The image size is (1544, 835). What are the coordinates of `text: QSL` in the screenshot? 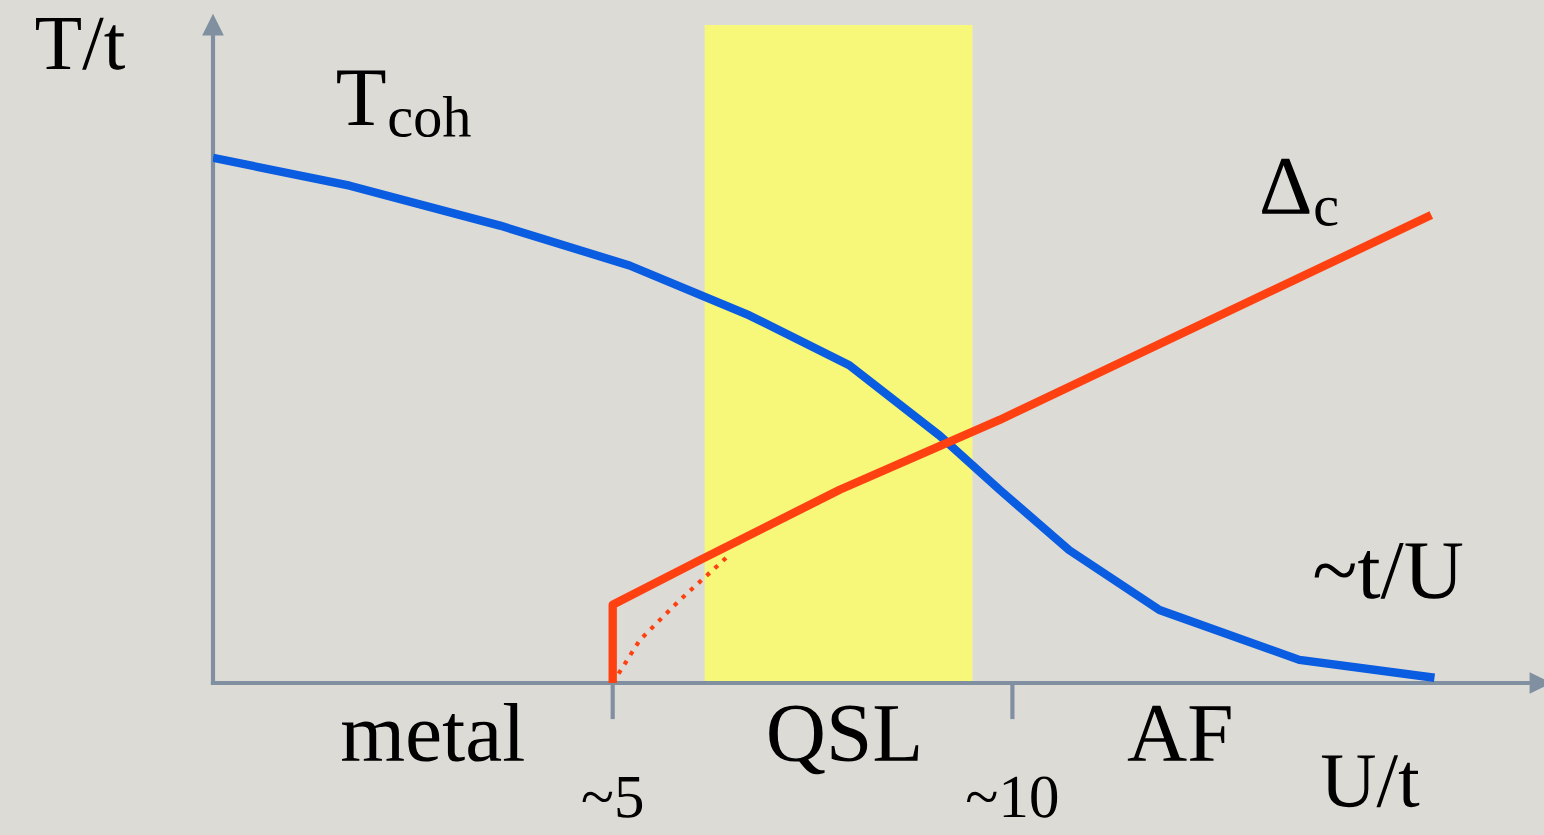 It's located at (844, 740).